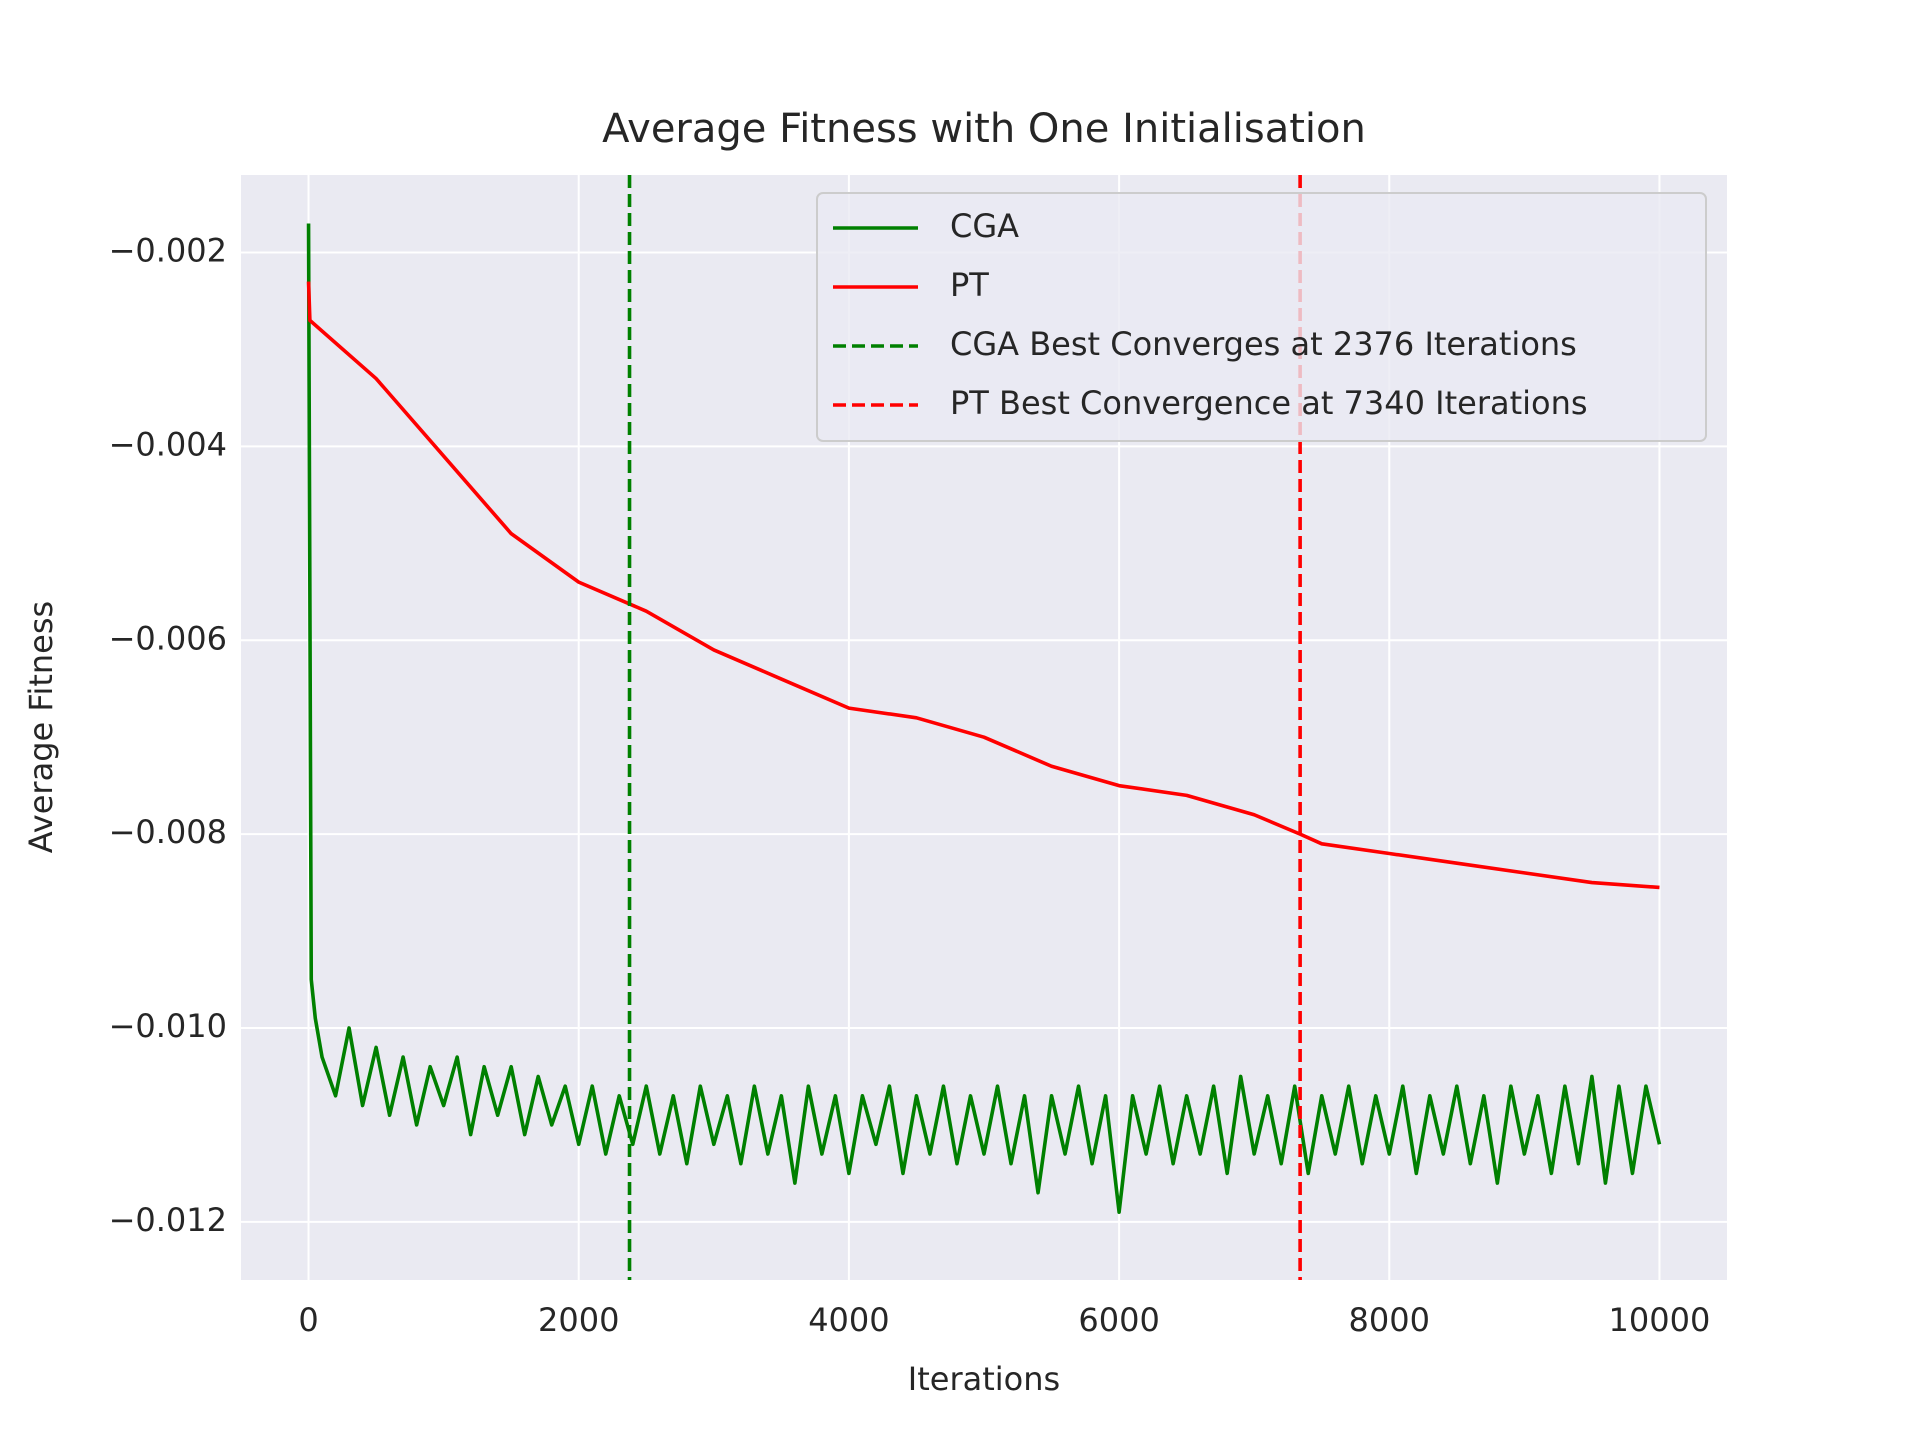 This screenshot has height=1440, width=1920. What do you see at coordinates (41, 727) in the screenshot?
I see `y-axis-label: Average Fitness` at bounding box center [41, 727].